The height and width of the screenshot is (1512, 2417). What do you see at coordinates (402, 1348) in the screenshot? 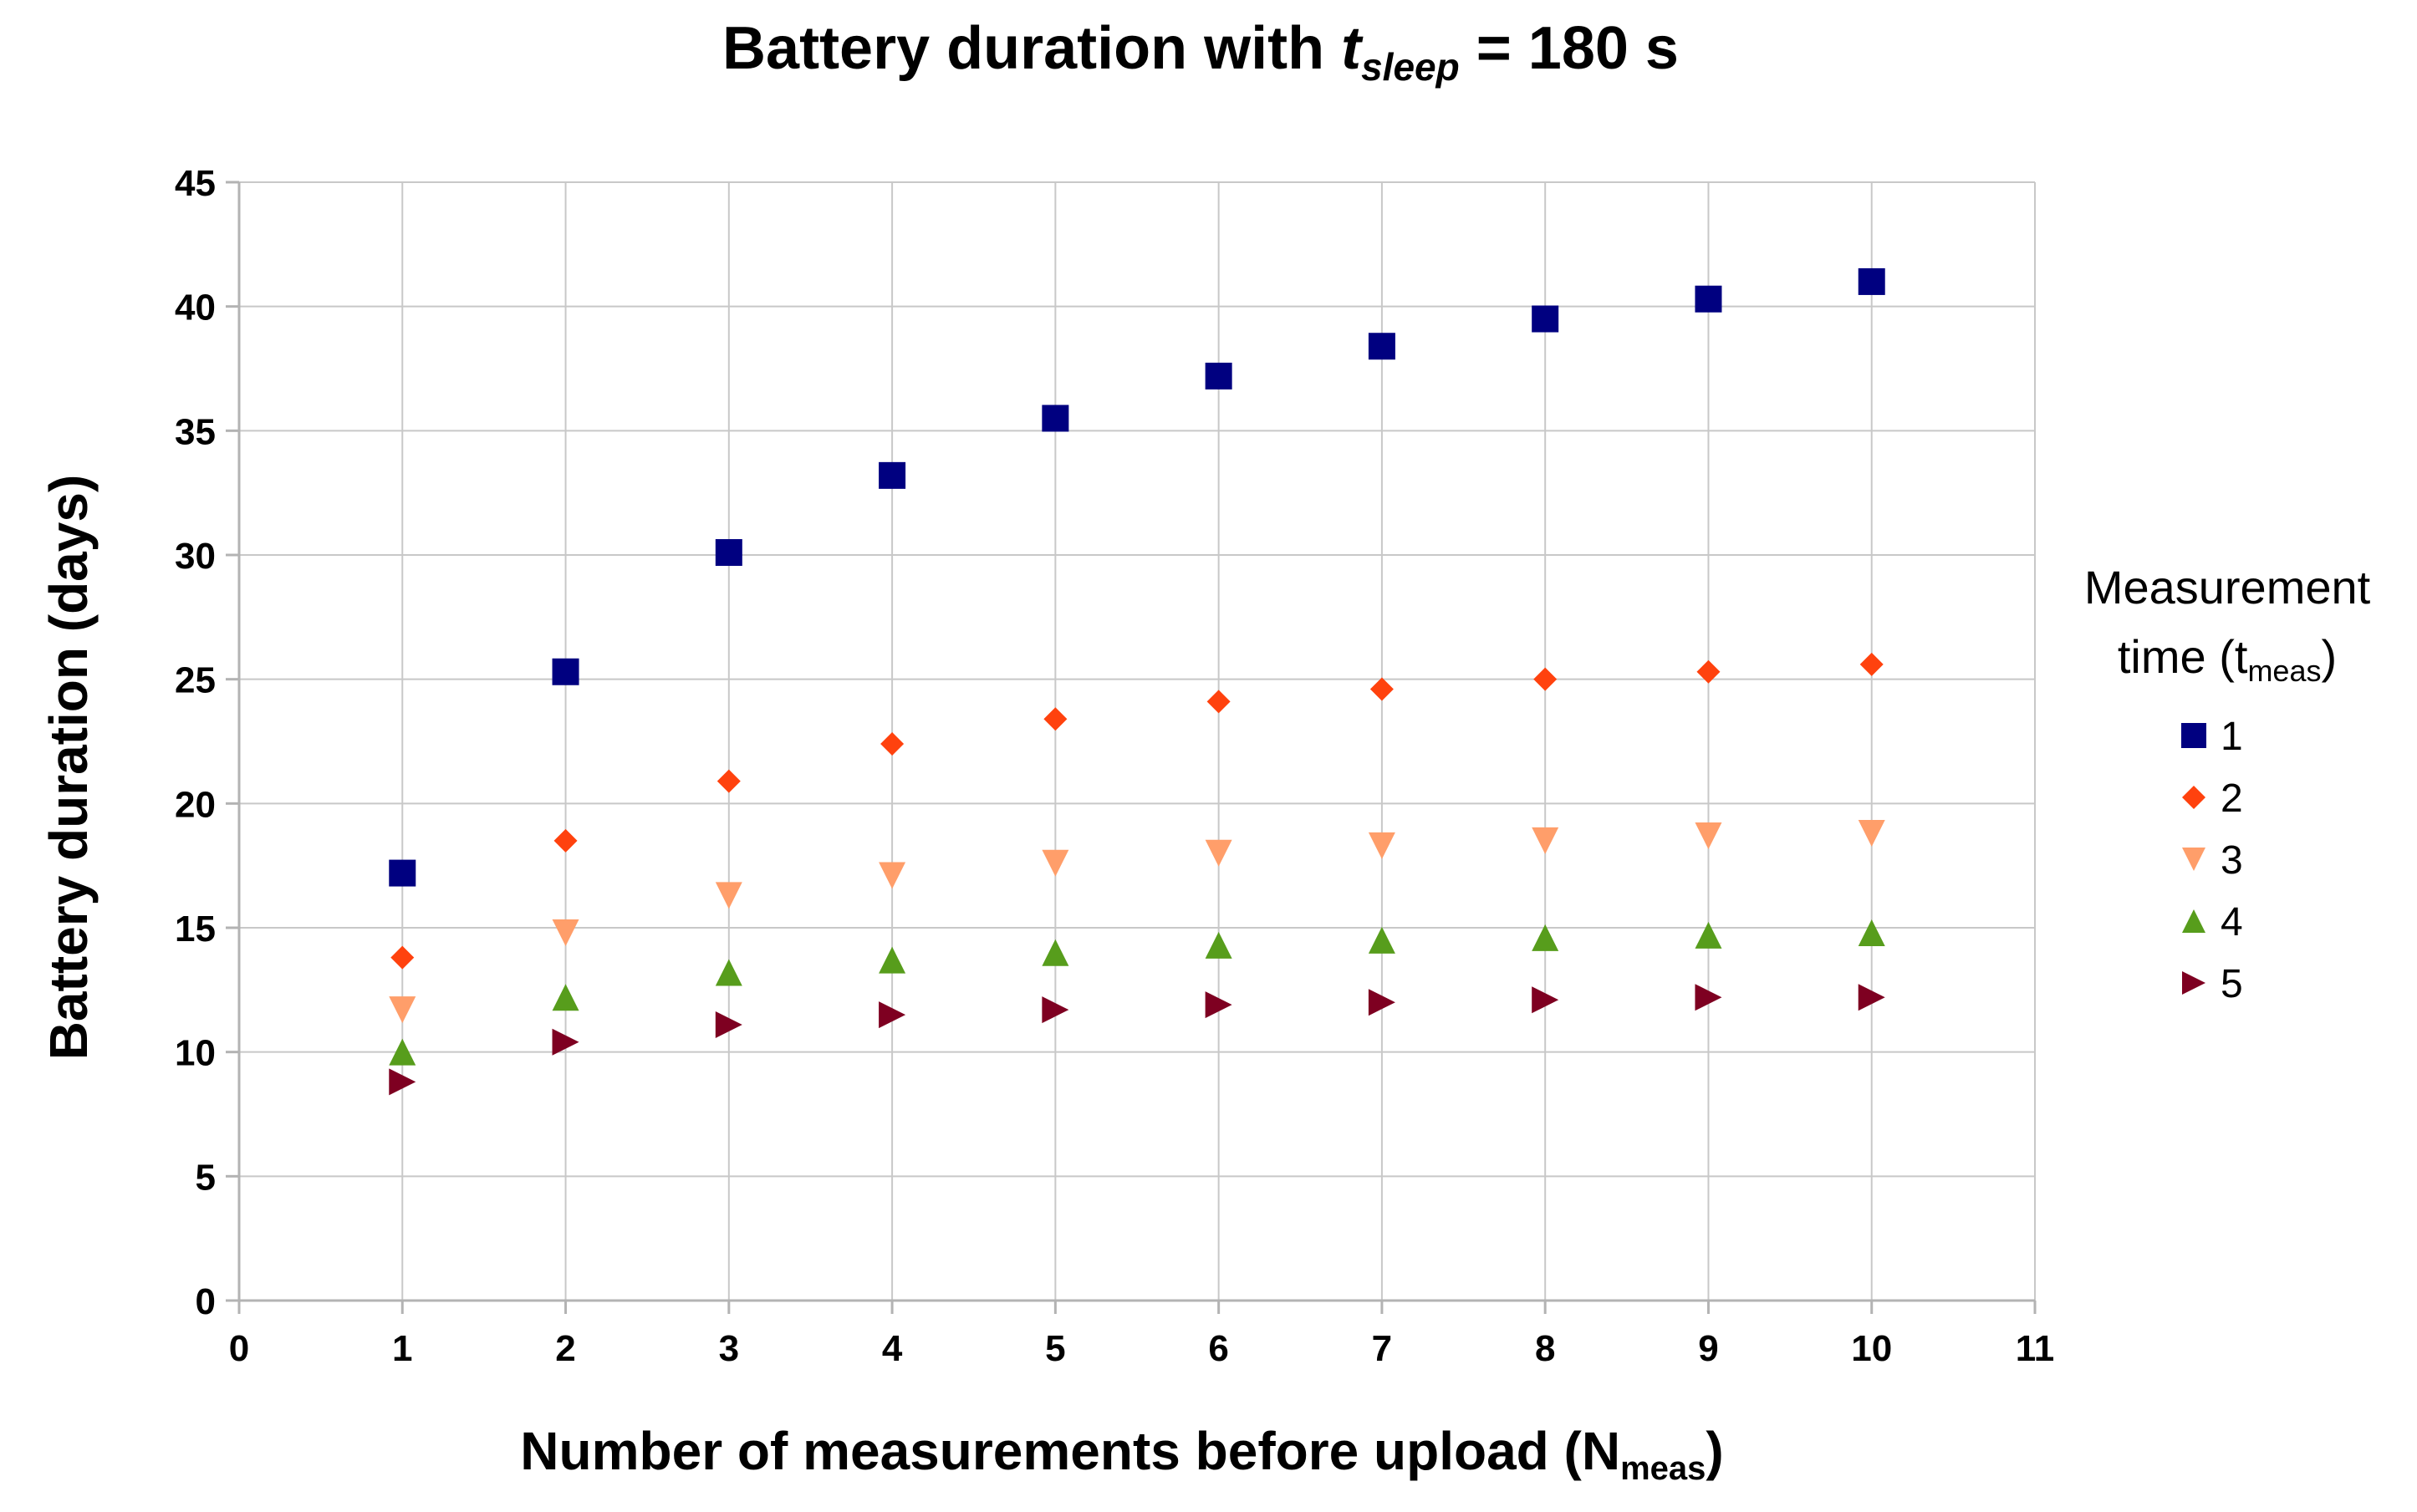
I see `x-tick-label: 1` at bounding box center [402, 1348].